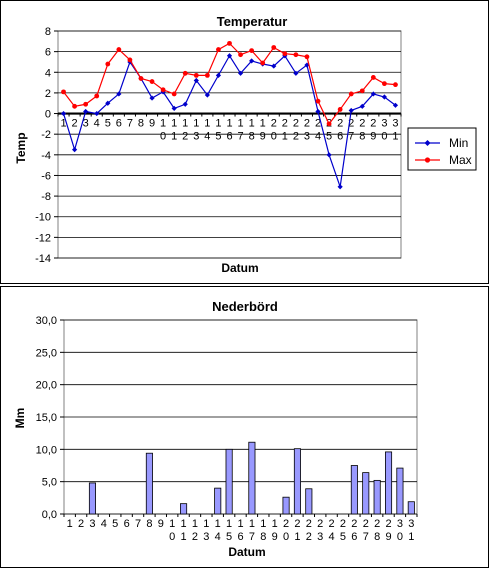 The width and height of the screenshot is (490, 569). Describe the element at coordinates (46, 321) in the screenshot. I see `precipitation-y-tick-label: 30,0` at that location.